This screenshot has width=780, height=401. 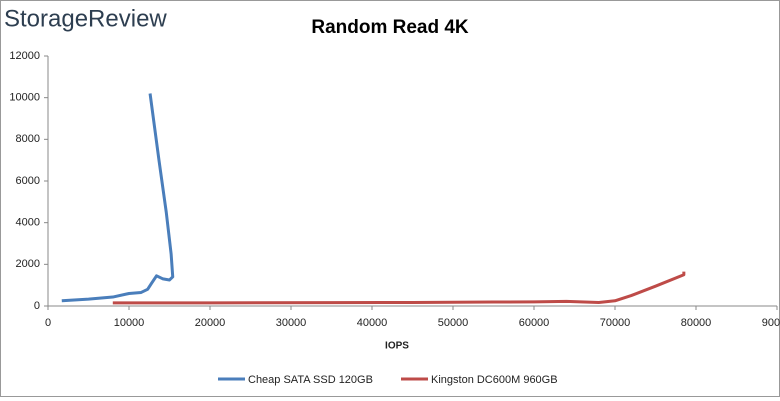 I want to click on legend-label: Cheap SATA SSD 120GB, so click(x=310, y=380).